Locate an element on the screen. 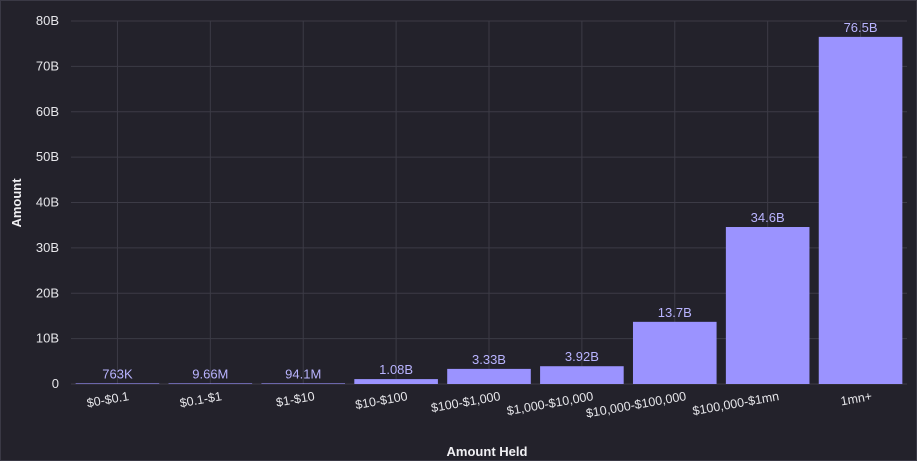 The width and height of the screenshot is (917, 461). data-label: 1.08B is located at coordinates (396, 369).